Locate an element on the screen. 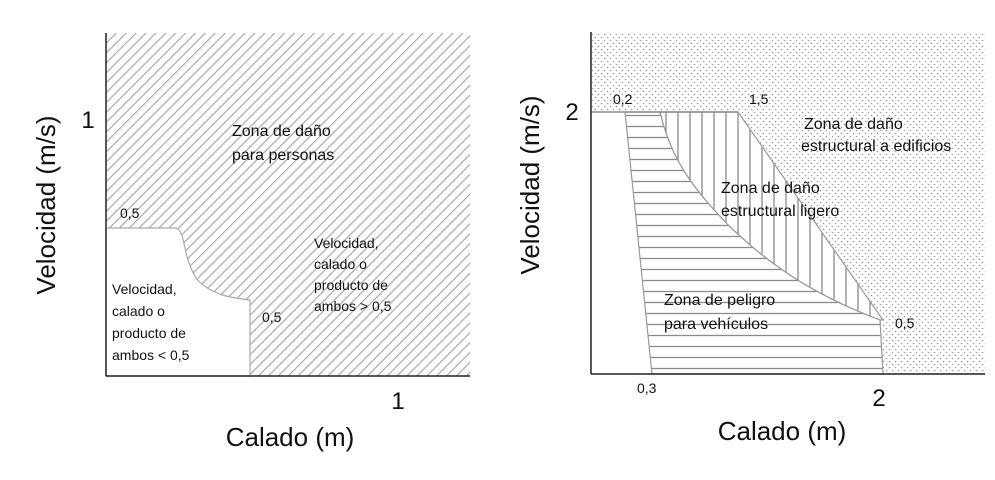  zone-below-line-1: Velocidad, is located at coordinates (144, 289).